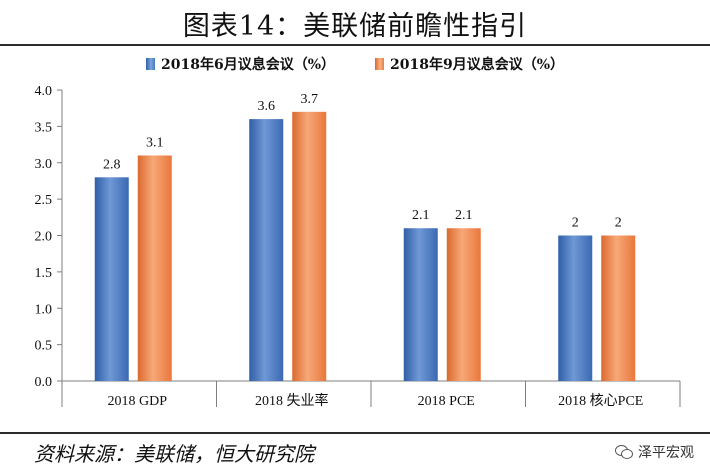 The width and height of the screenshot is (710, 470). I want to click on y-tick-label: 4.0, so click(44, 91).